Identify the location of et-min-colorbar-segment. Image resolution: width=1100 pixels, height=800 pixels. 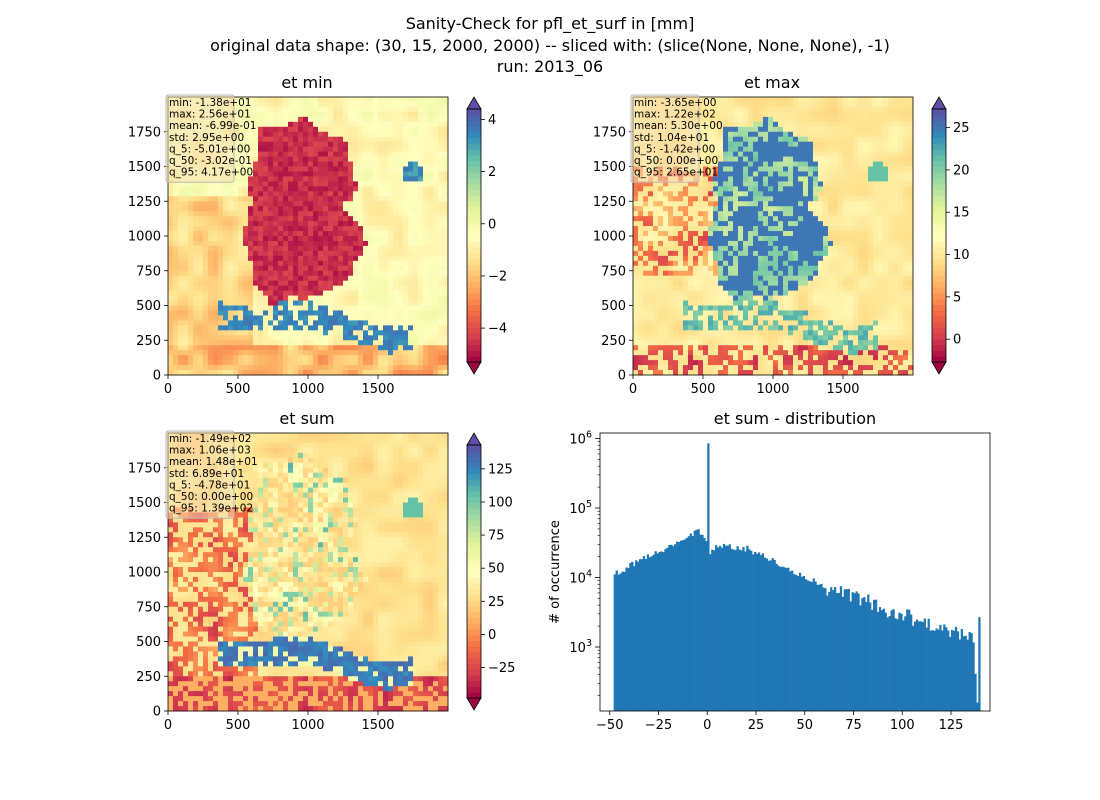
(474, 324).